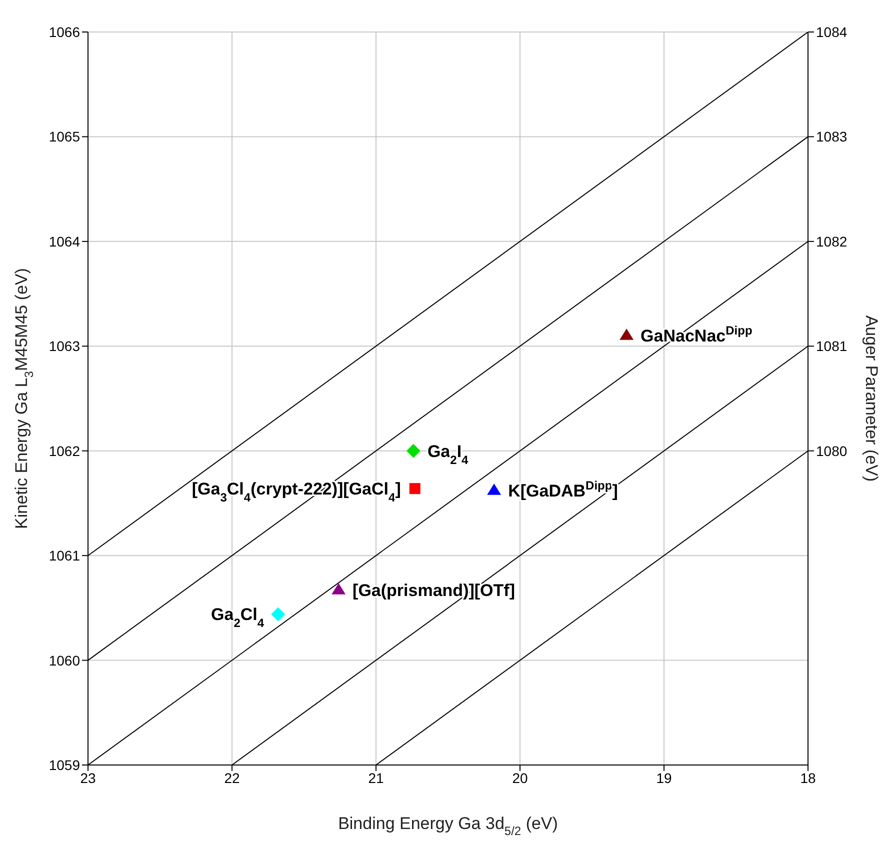  What do you see at coordinates (832, 450) in the screenshot?
I see `y2-tick-label: 1080` at bounding box center [832, 450].